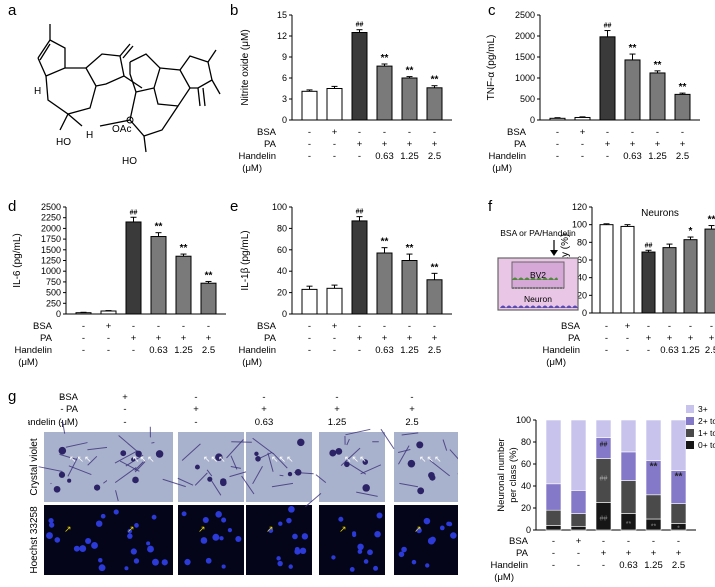 The height and width of the screenshot is (587, 715). What do you see at coordinates (282, 250) in the screenshot?
I see `y-tick-label: 60` at bounding box center [282, 250].